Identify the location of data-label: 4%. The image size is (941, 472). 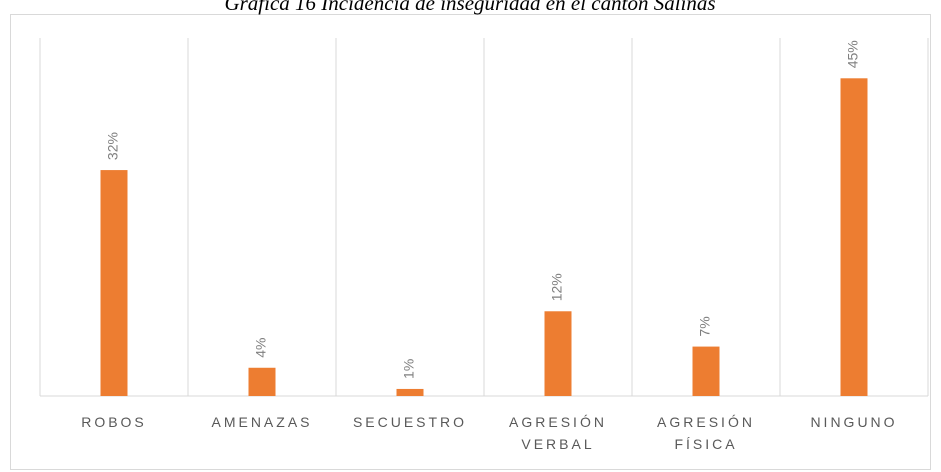
(261, 348).